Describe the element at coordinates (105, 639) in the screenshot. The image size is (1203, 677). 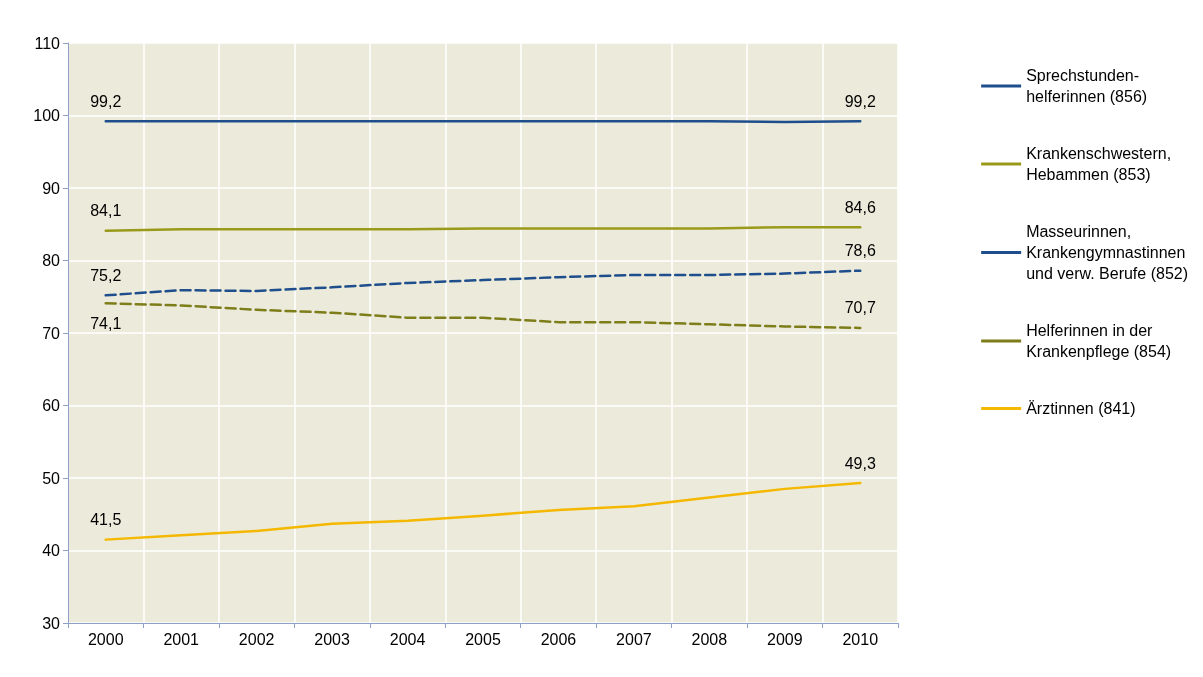
I see `x-tick-label: 2000` at that location.